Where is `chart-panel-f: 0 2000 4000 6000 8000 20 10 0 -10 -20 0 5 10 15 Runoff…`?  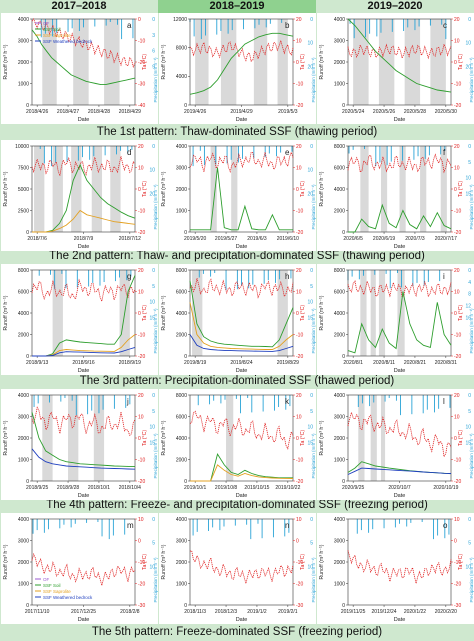
chart-panel-f: 0 2000 4000 6000 8000 20 10 0 -10 -20 0 5 10 15 Runoff… is located at coordinates (395, 195).